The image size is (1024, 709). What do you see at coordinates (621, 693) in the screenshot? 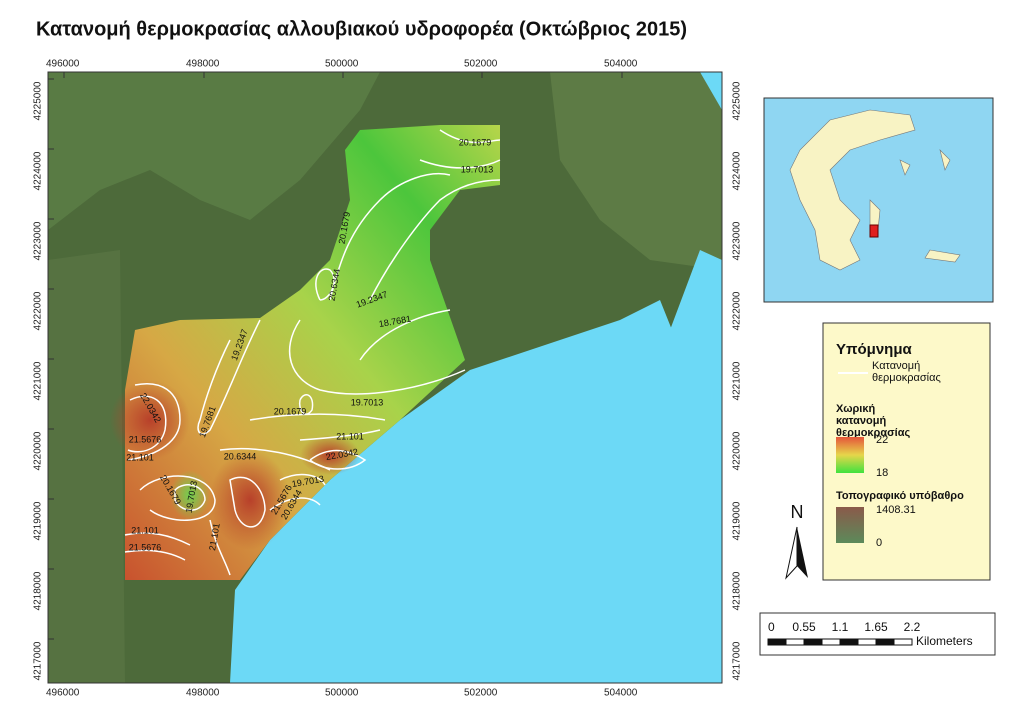
I see `x-coord-bottom: 504000` at bounding box center [621, 693].